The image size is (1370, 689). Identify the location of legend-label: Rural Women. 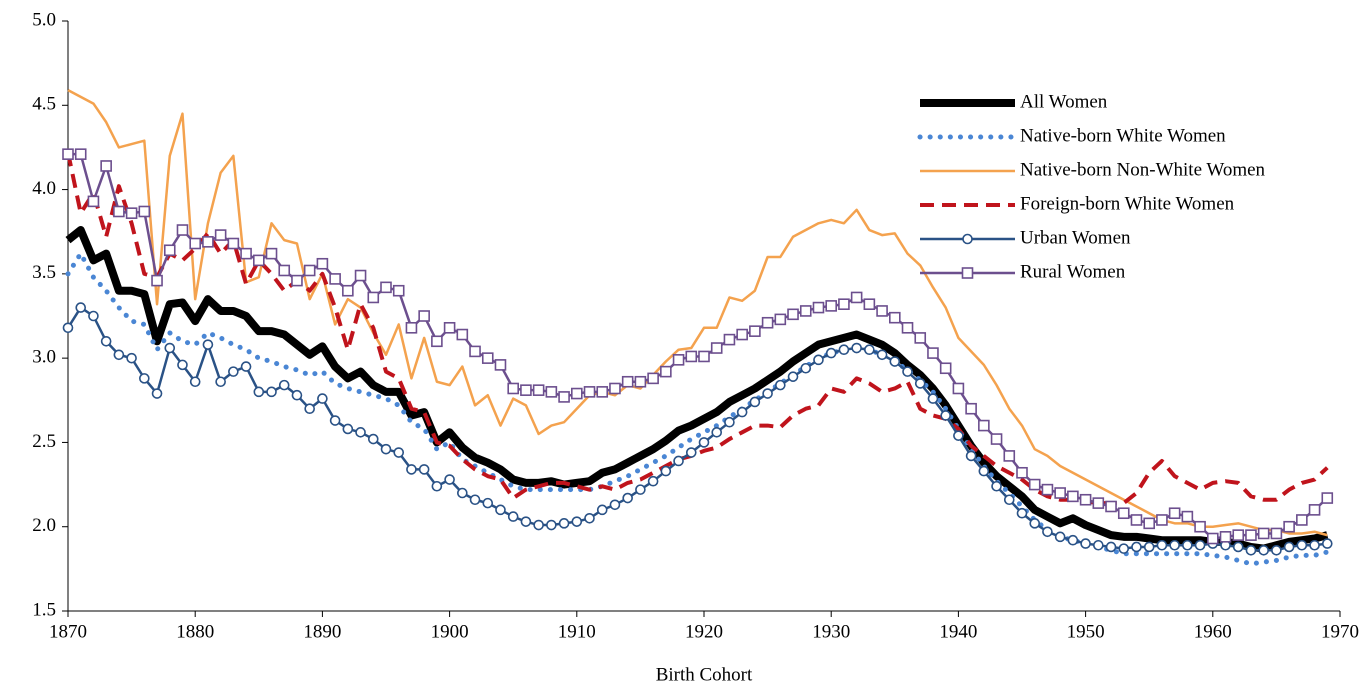
(1073, 271).